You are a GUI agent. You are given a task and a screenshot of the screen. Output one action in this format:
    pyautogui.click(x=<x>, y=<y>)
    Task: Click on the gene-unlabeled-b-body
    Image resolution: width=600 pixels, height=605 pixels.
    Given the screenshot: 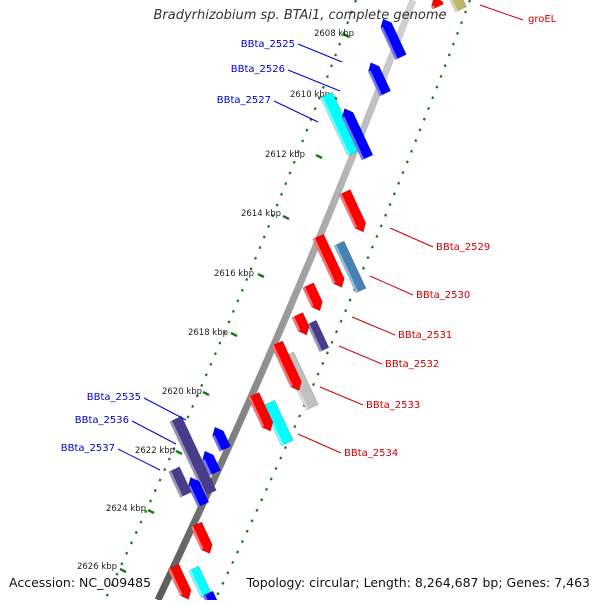 What is the action you would take?
    pyautogui.click(x=286, y=365)
    